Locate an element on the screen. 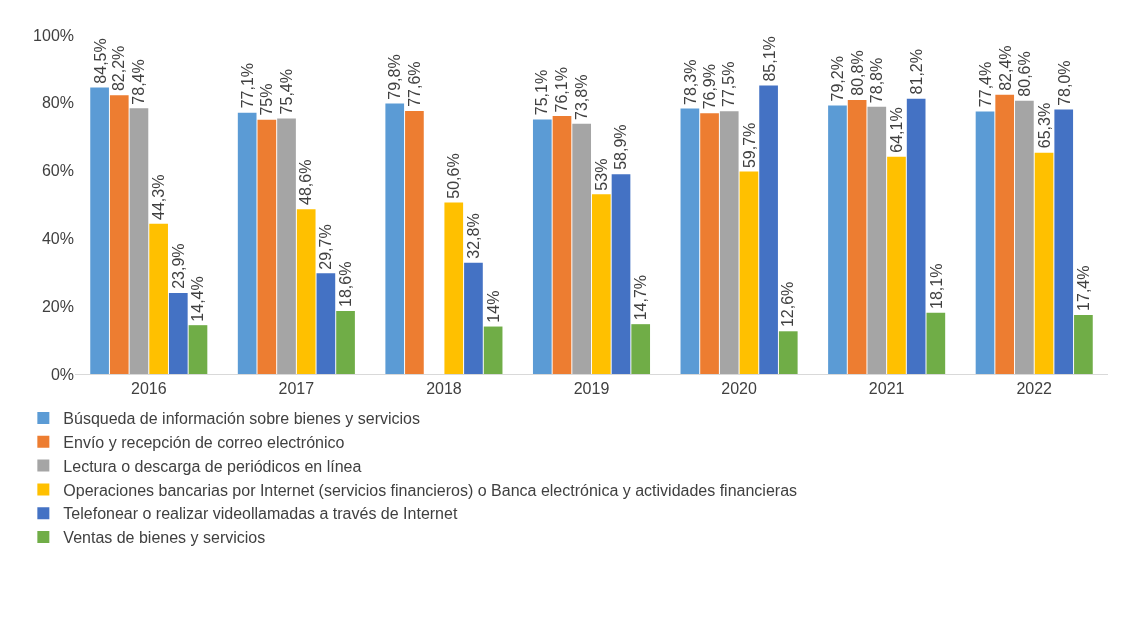  data-label: 75,1% is located at coordinates (542, 92).